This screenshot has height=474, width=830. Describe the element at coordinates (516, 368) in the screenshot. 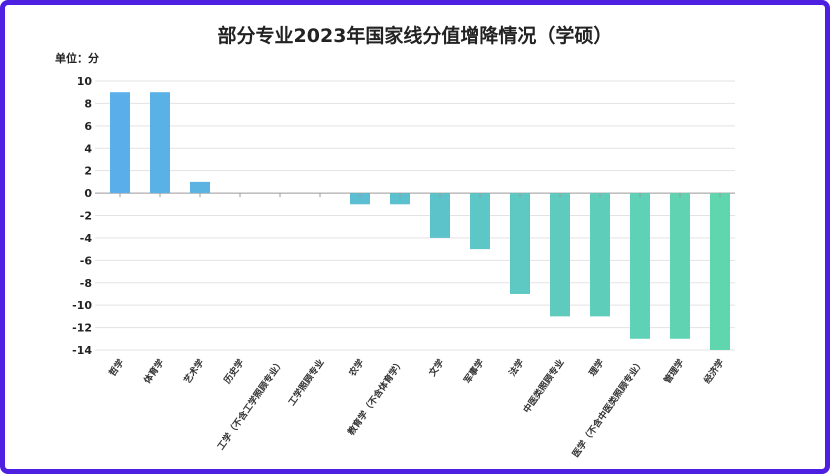

I see `x-tick-label: 法学` at that location.